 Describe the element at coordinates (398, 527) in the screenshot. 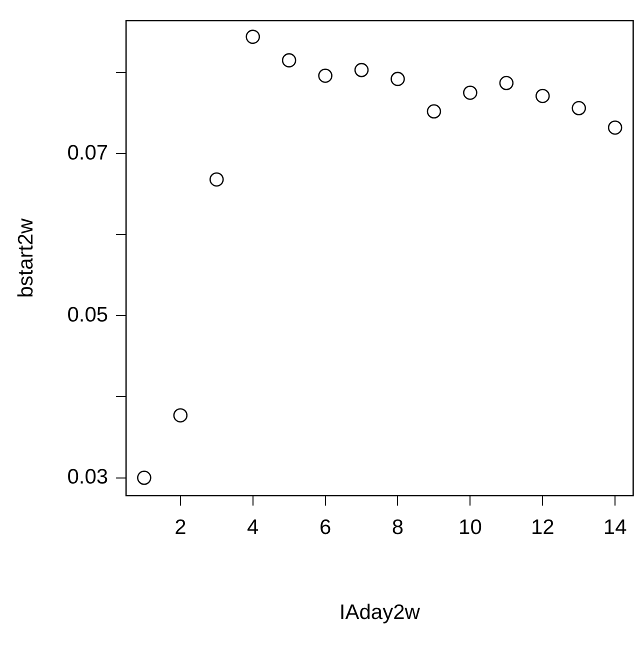

I see `x-tick-label: 8` at that location.